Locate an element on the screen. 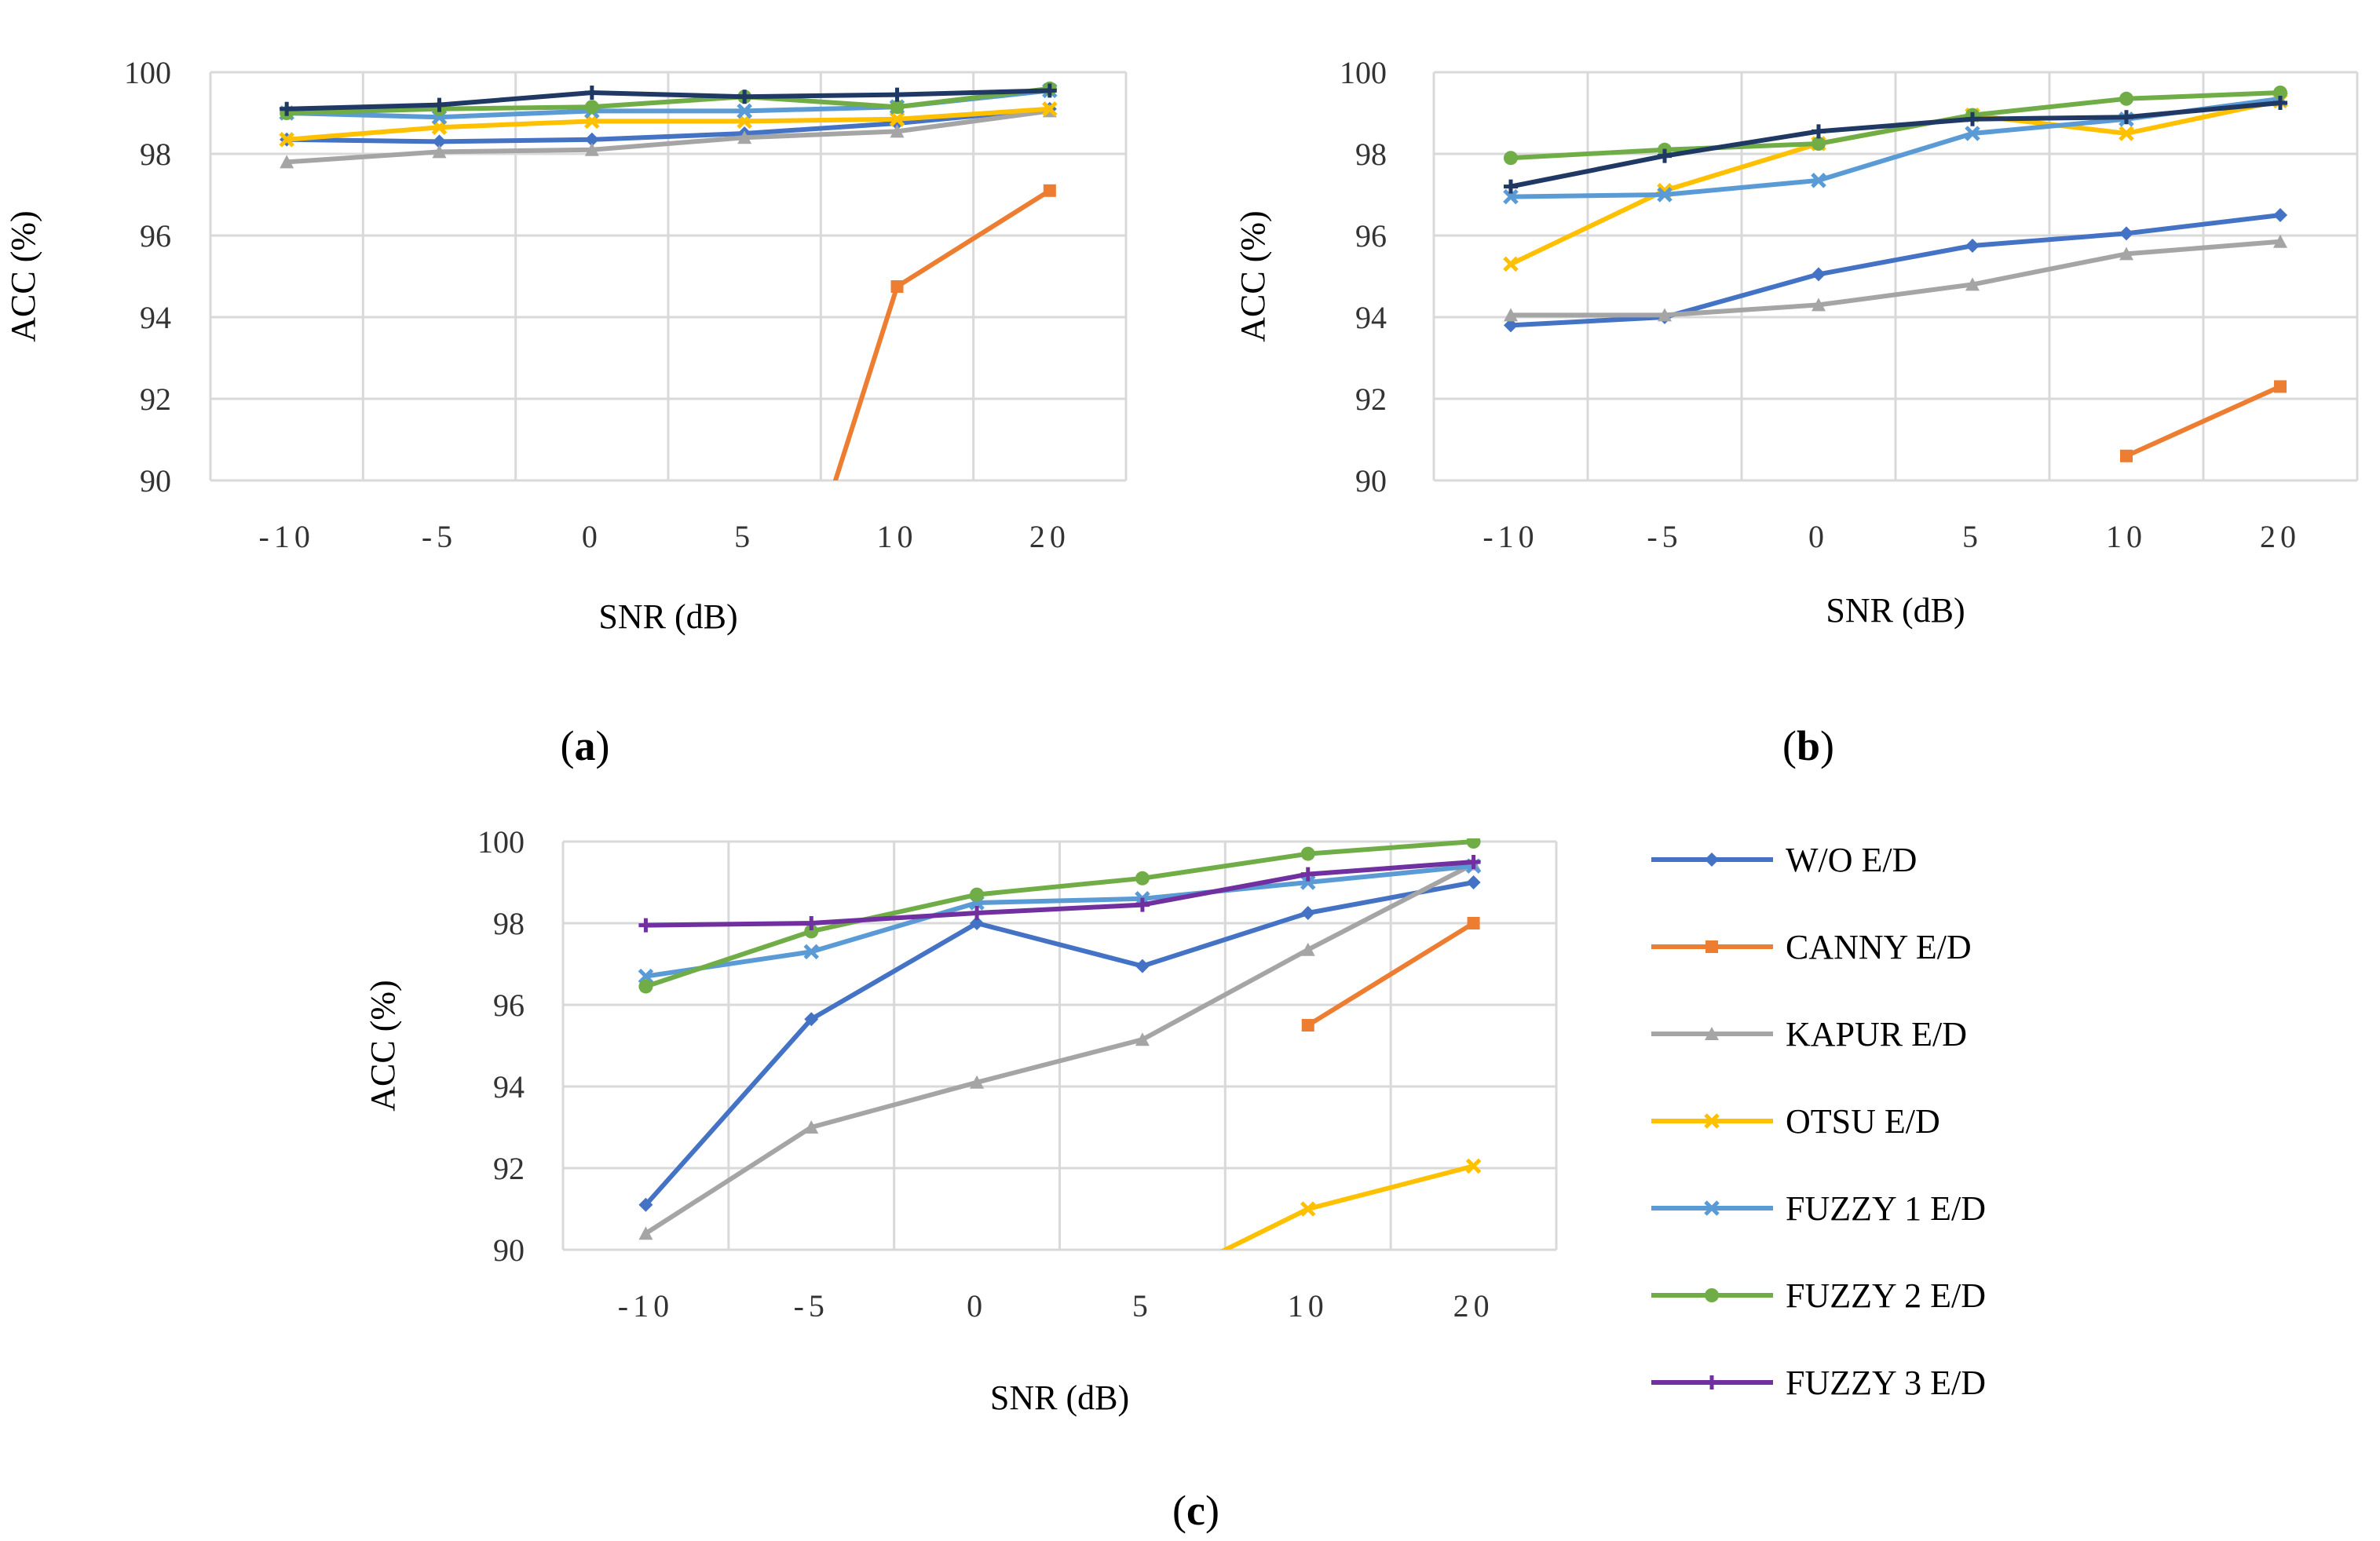 The width and height of the screenshot is (2380, 1541). legend-label: CANNY E/D is located at coordinates (1879, 947).